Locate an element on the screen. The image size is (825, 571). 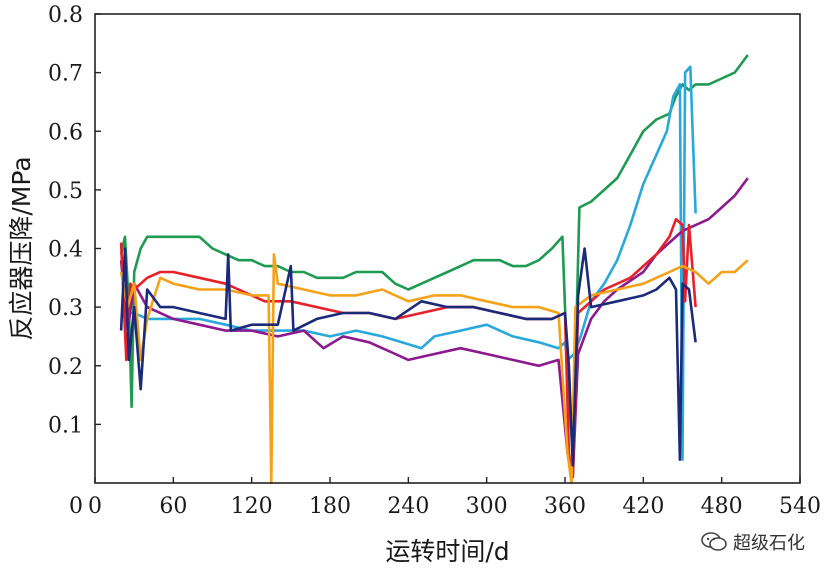
y-tick-label: 0.5 is located at coordinates (65, 191).